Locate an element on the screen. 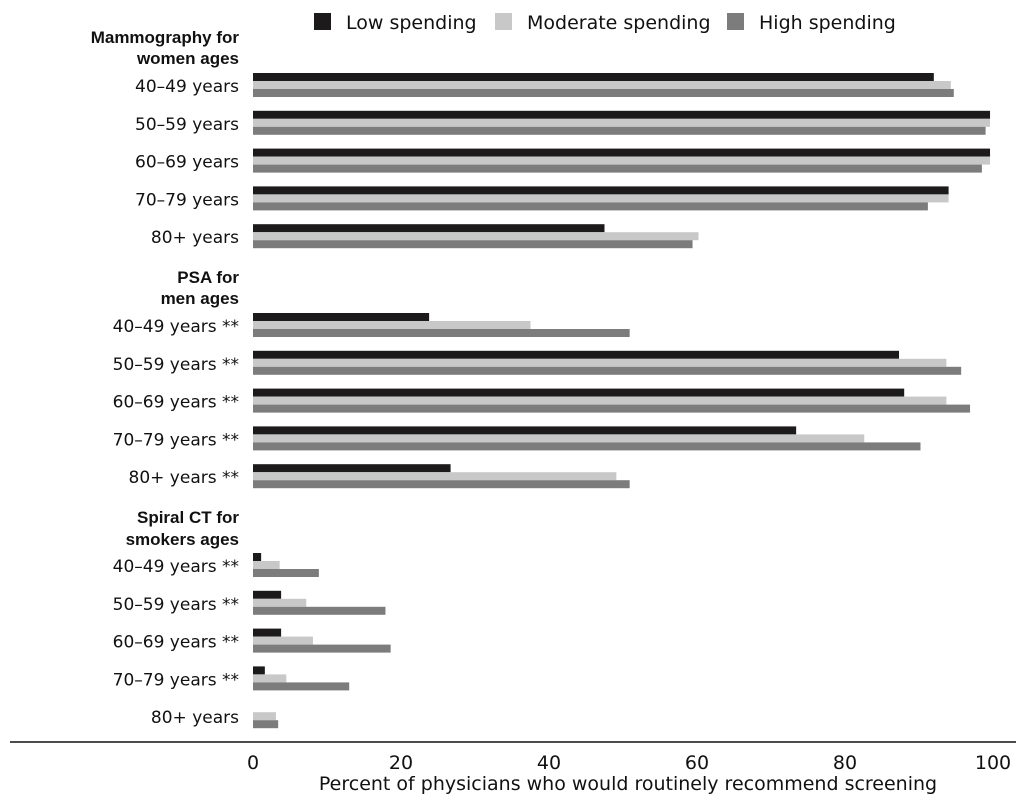 The width and height of the screenshot is (1020, 799). group-title-1-line-1: men ages is located at coordinates (200, 298).